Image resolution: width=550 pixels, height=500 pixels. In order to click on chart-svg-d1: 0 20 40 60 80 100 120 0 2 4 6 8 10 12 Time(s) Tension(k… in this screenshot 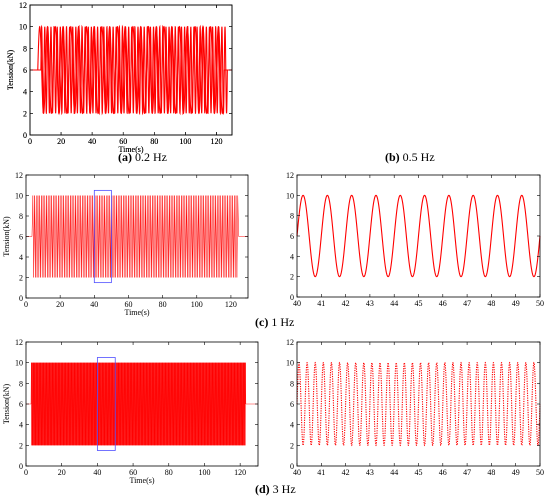, I will do `click(130, 411)`.